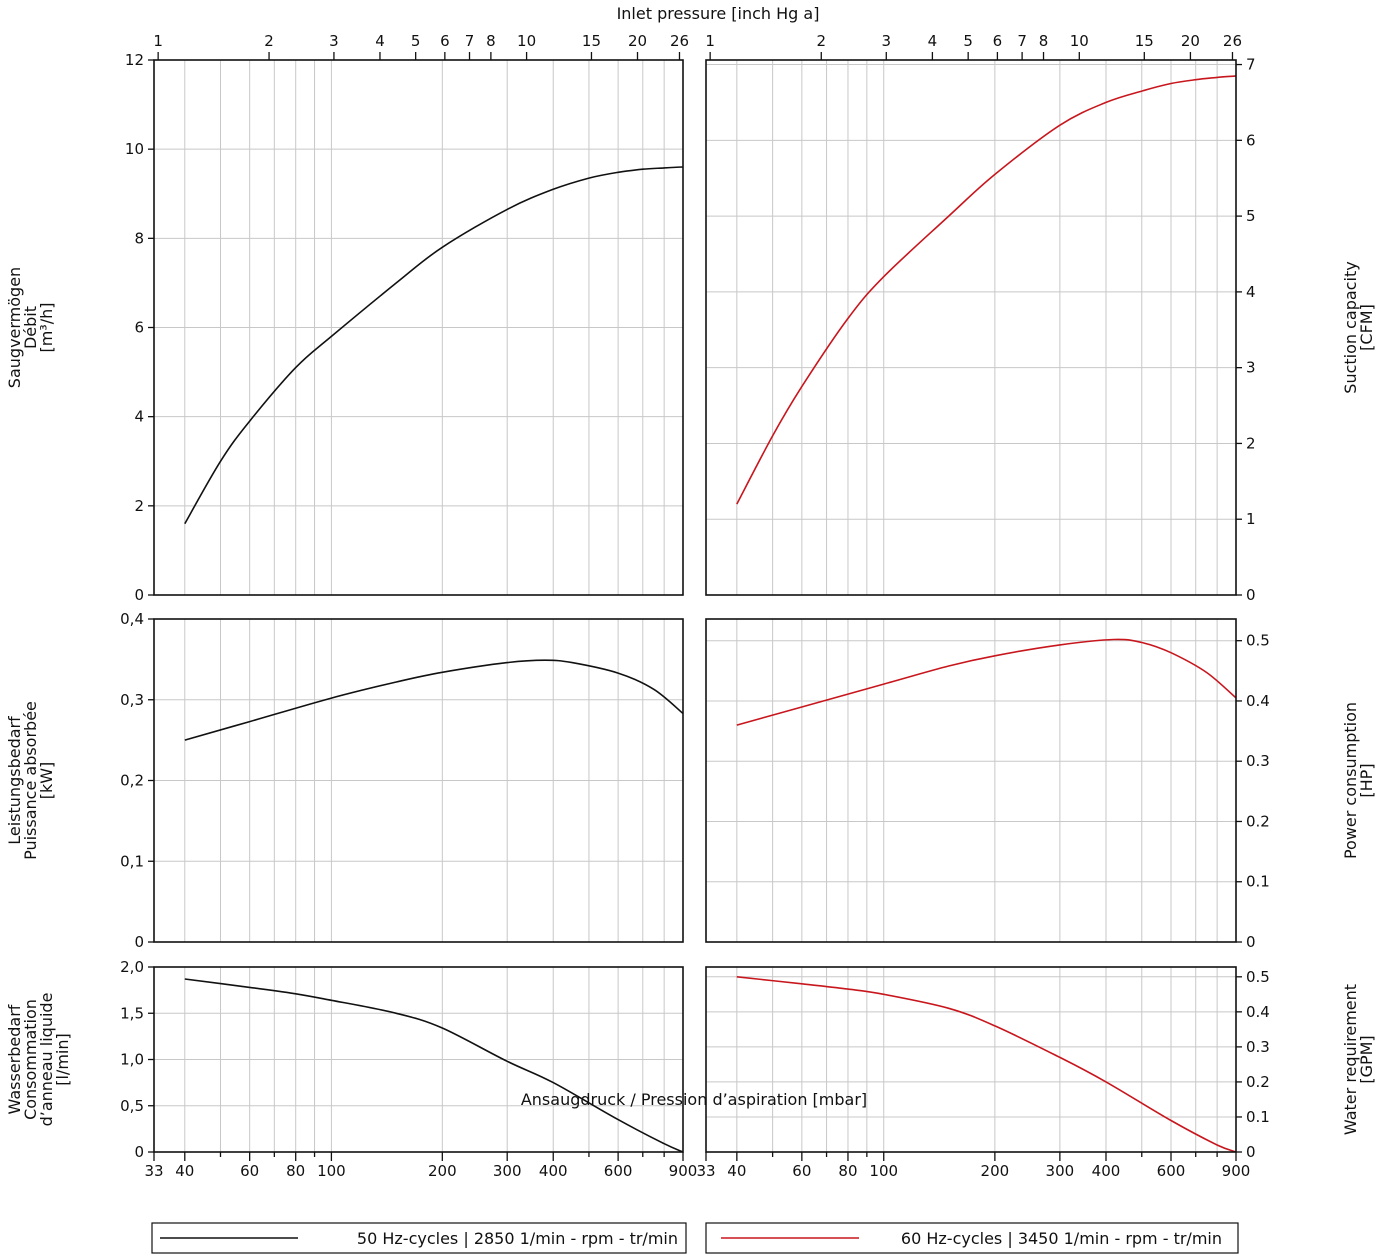 This screenshot has width=1392, height=1258. Describe the element at coordinates (132, 700) in the screenshot. I see `left-axis-tick-label: 0,3` at that location.